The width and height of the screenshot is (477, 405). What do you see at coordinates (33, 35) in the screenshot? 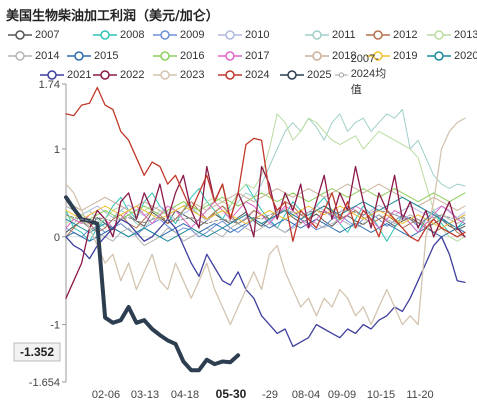
I see `legend-item-2007: 2007` at bounding box center [33, 35].